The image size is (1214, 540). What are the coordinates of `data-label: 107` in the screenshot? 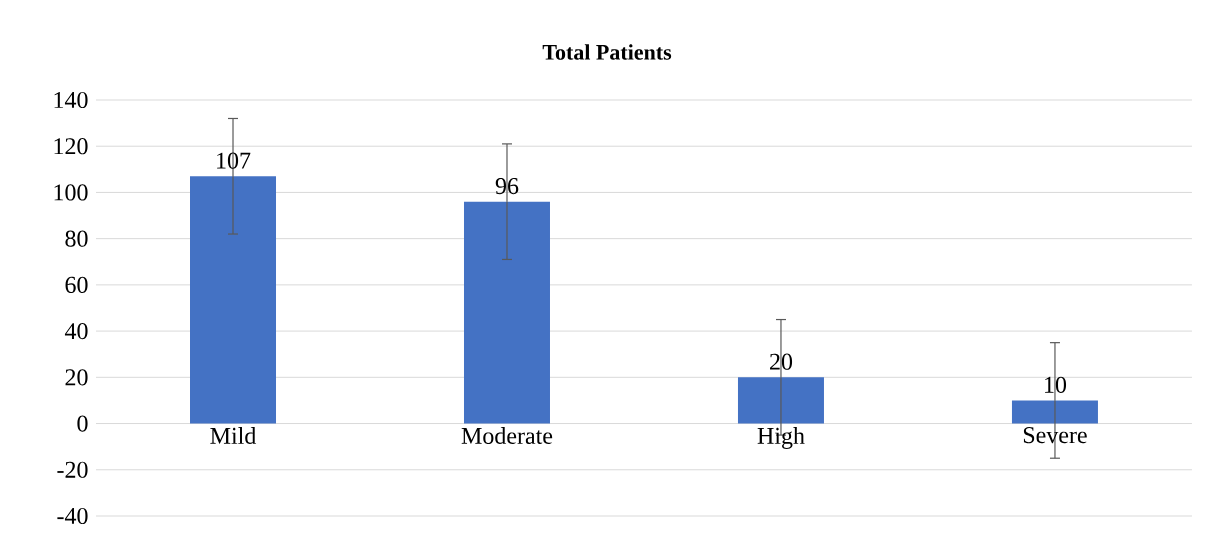 It's located at (234, 160).